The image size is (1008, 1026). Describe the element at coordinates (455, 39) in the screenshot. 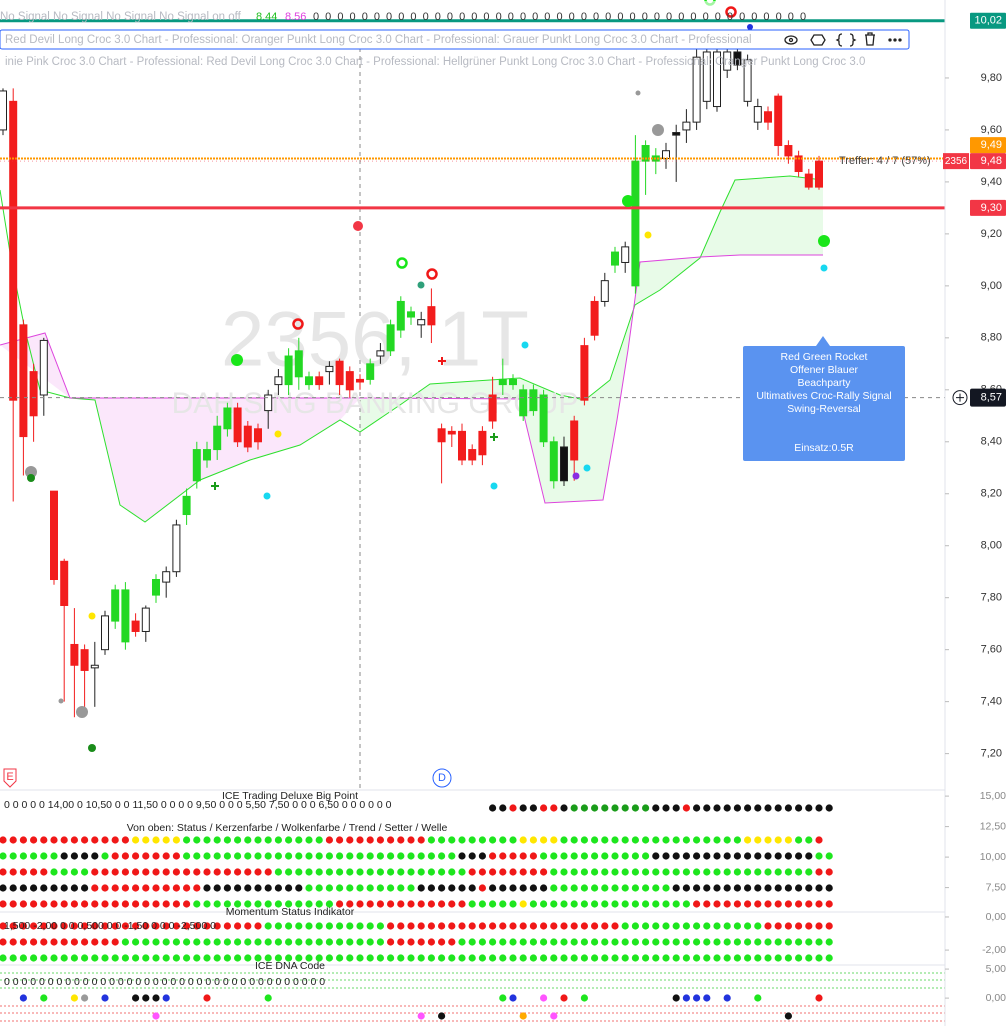

I see `legend-box` at that location.